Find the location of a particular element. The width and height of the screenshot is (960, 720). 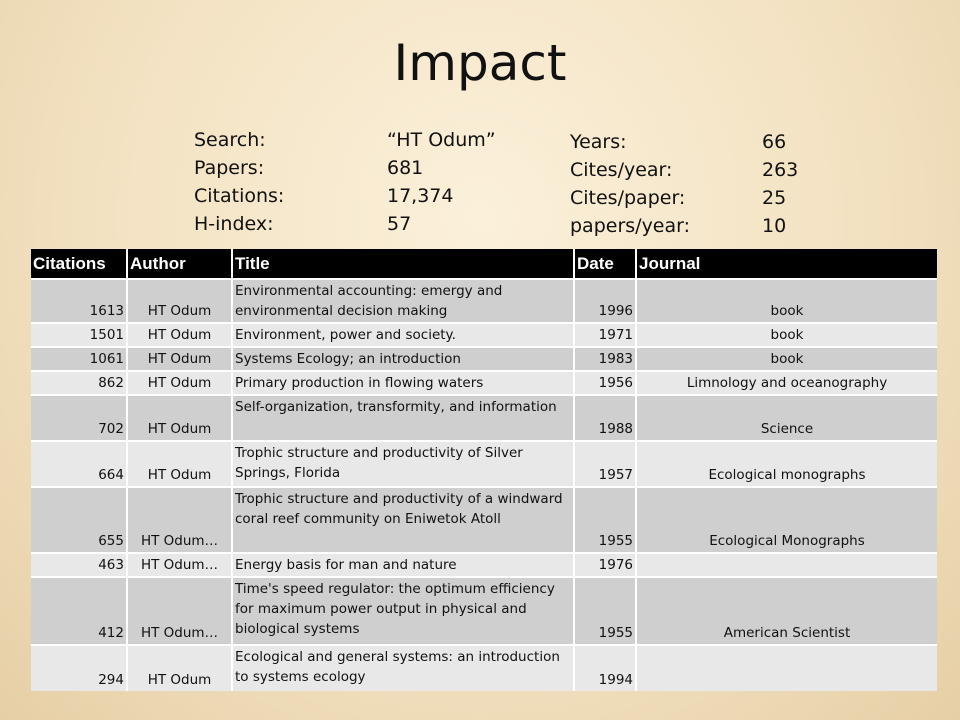

stat-label: papers/year: is located at coordinates (630, 226).